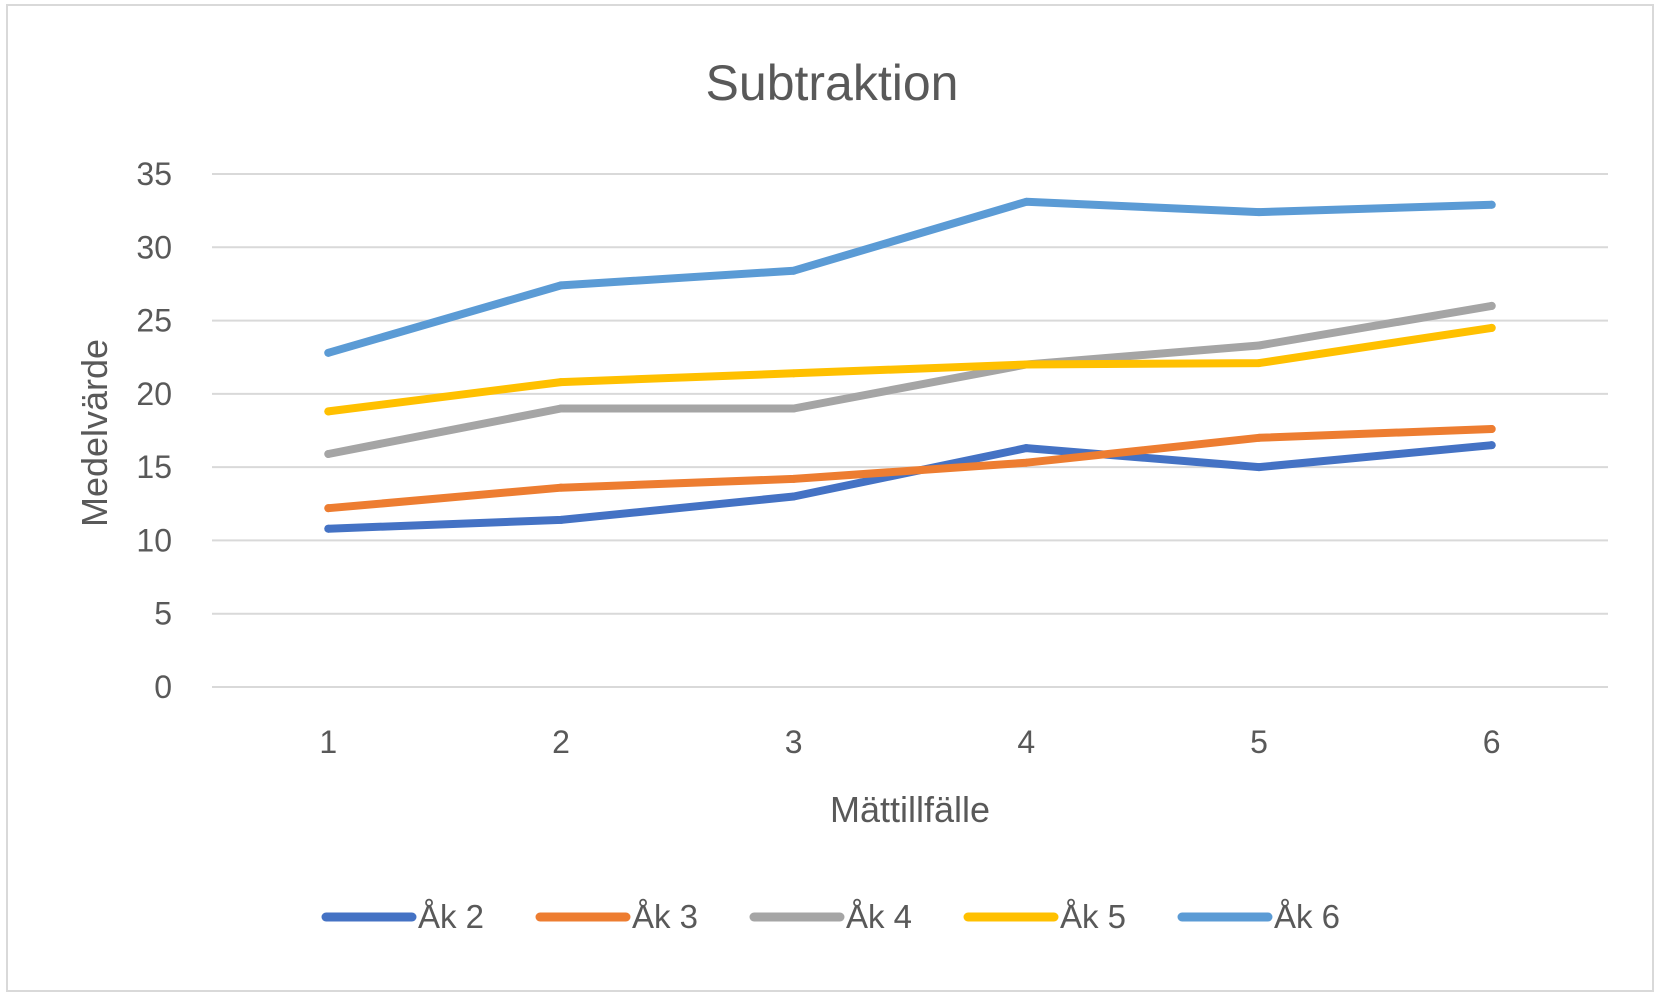  I want to click on y-tick-label: 15, so click(154, 467).